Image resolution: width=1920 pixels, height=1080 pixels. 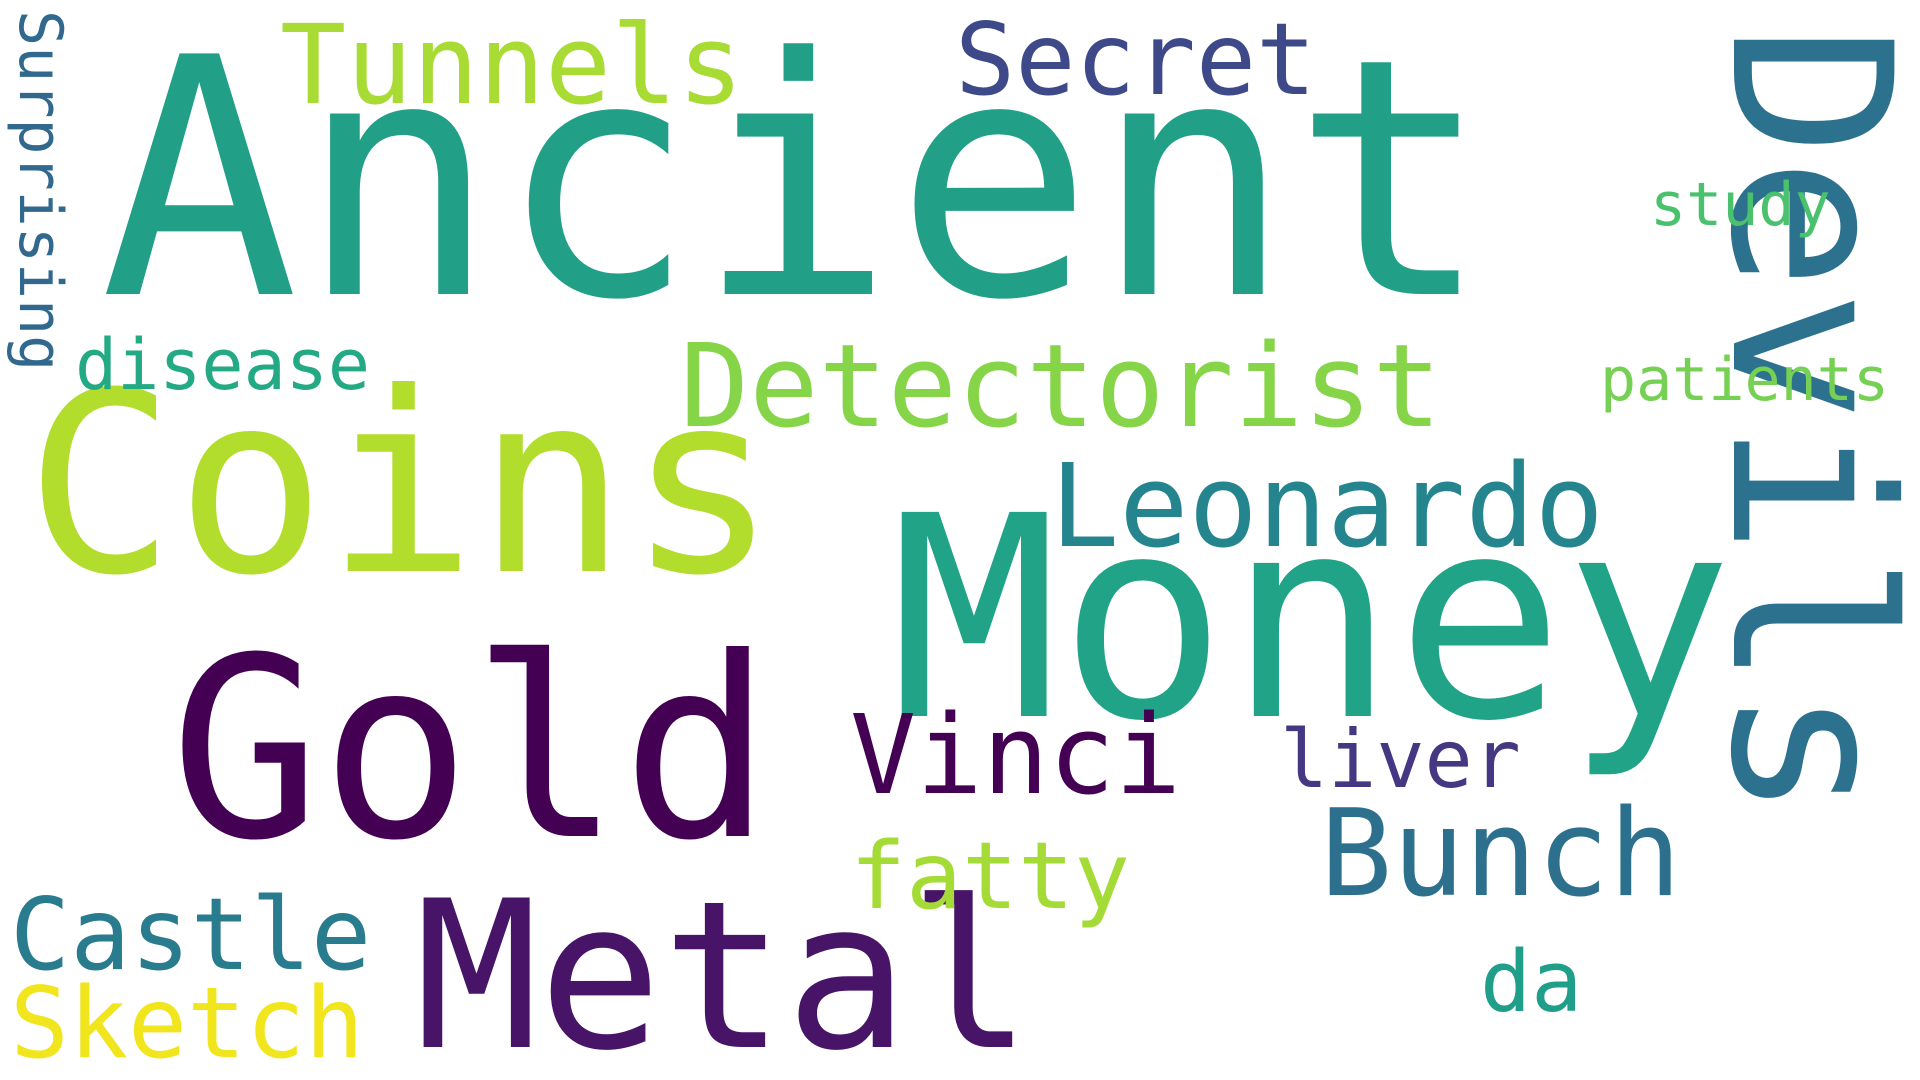 What do you see at coordinates (1531, 982) in the screenshot?
I see `word-da: da` at bounding box center [1531, 982].